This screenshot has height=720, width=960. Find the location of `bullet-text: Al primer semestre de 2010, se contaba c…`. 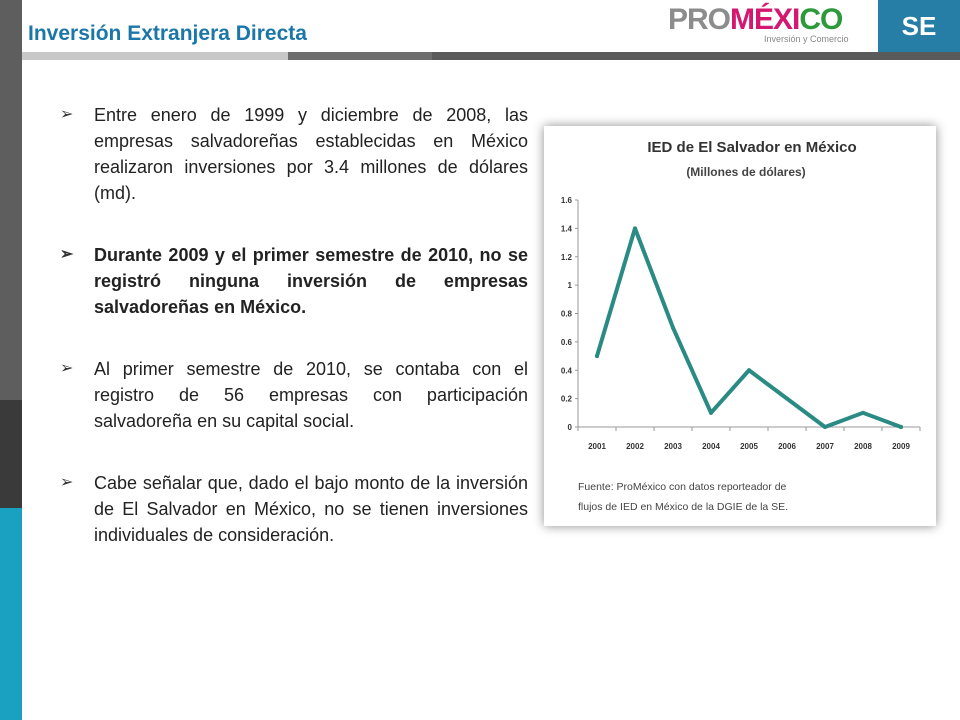

bullet-text: Al primer semestre de 2010, se contaba c… is located at coordinates (311, 395).